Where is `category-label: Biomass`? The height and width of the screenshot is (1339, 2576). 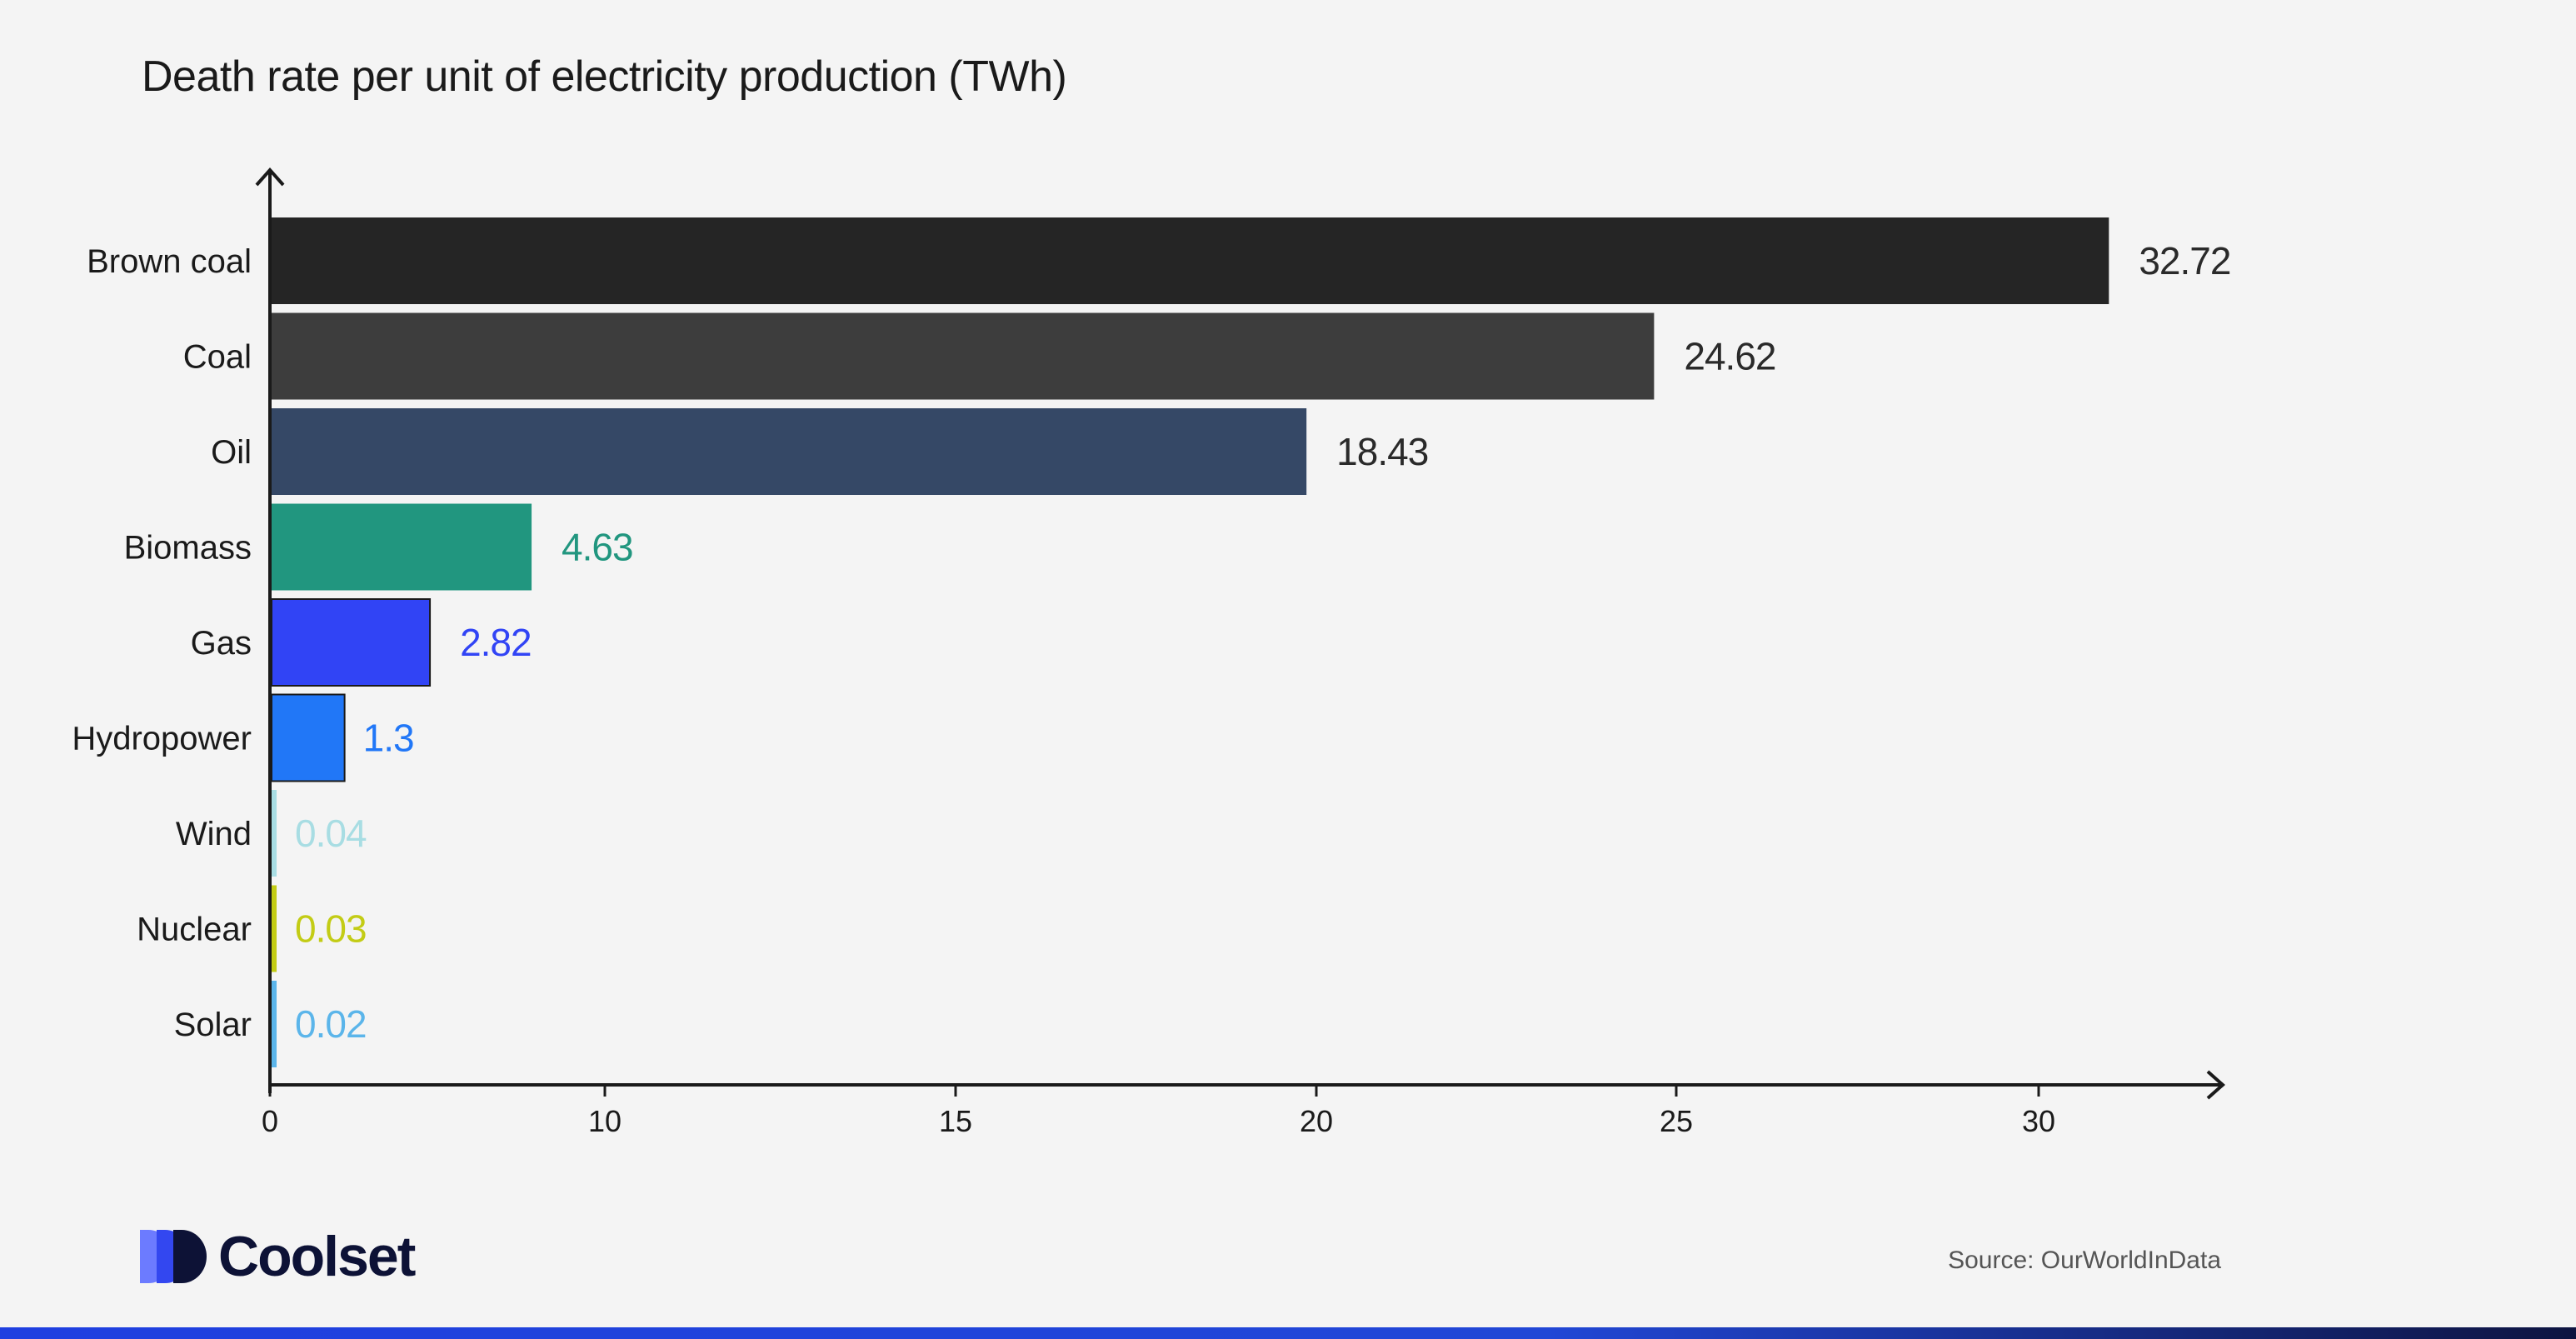
category-label: Biomass is located at coordinates (188, 548).